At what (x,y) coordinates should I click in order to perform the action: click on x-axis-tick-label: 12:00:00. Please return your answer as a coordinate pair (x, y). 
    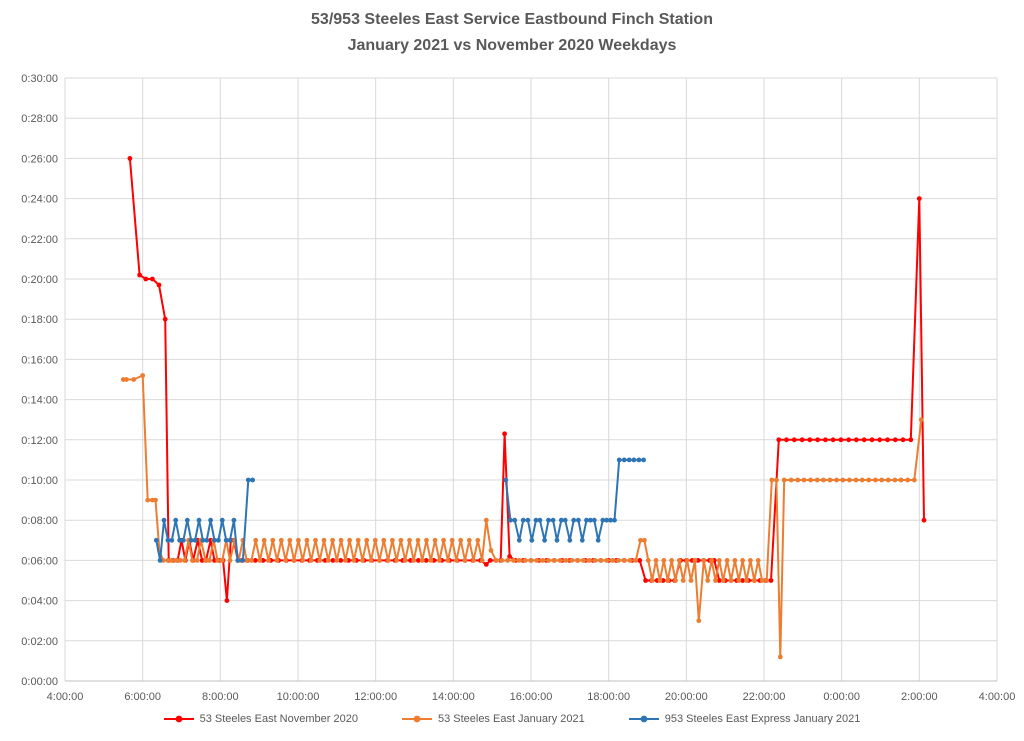
    Looking at the image, I should click on (375, 697).